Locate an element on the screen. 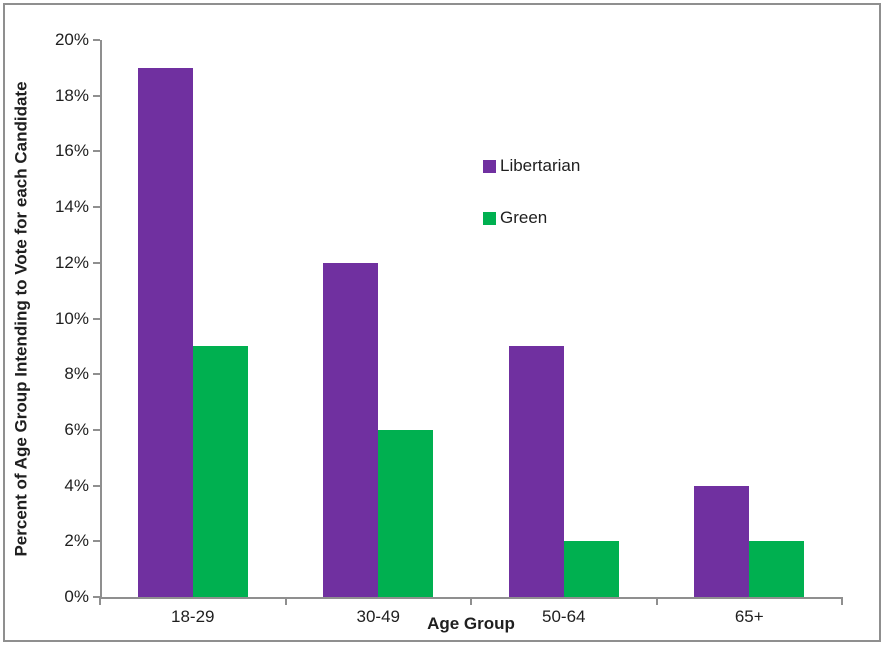 The width and height of the screenshot is (884, 645). bar-libertarian-65+ is located at coordinates (722, 541).